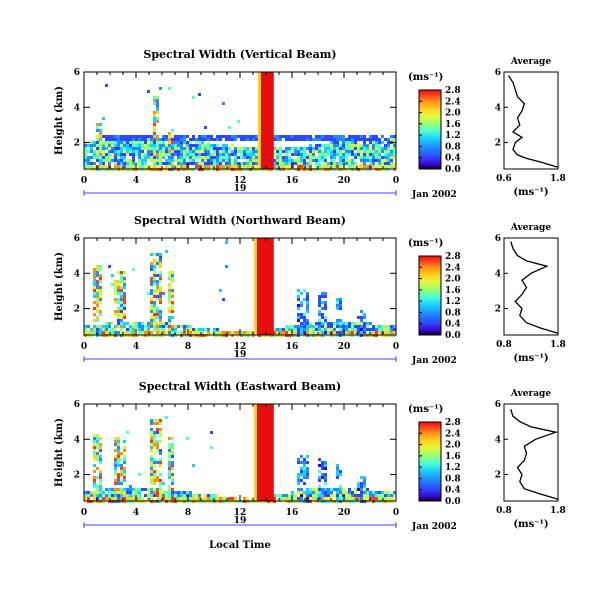 This screenshot has width=615, height=598. Describe the element at coordinates (434, 527) in the screenshot. I see `date-label: Jan 2002` at that location.